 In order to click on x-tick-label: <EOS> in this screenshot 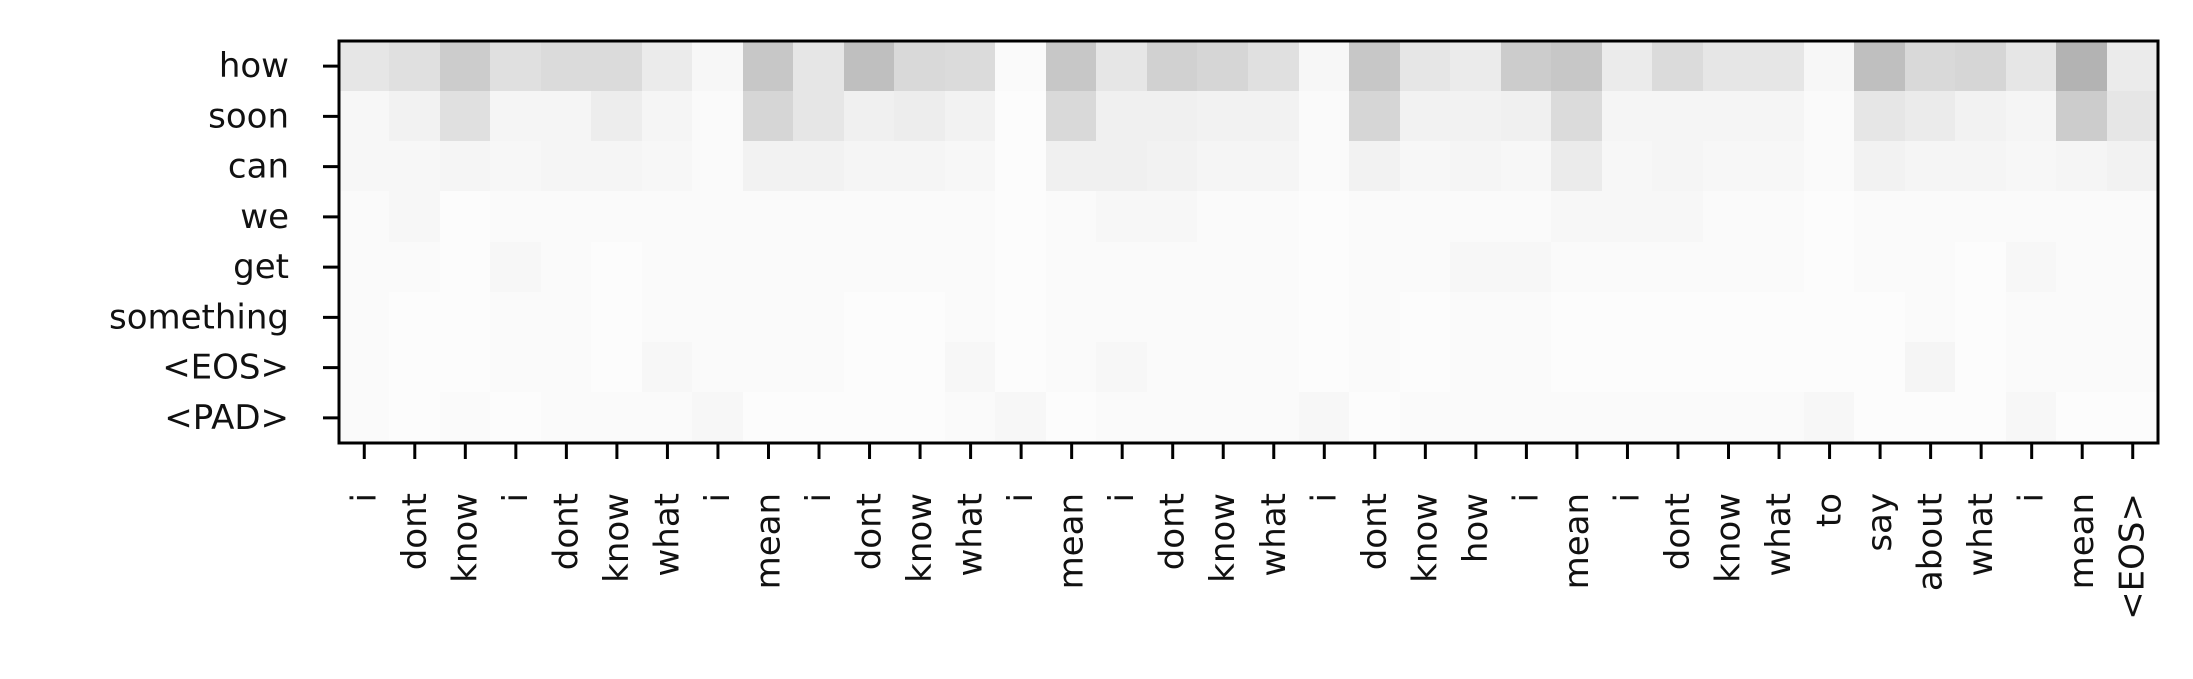, I will do `click(2133, 556)`.